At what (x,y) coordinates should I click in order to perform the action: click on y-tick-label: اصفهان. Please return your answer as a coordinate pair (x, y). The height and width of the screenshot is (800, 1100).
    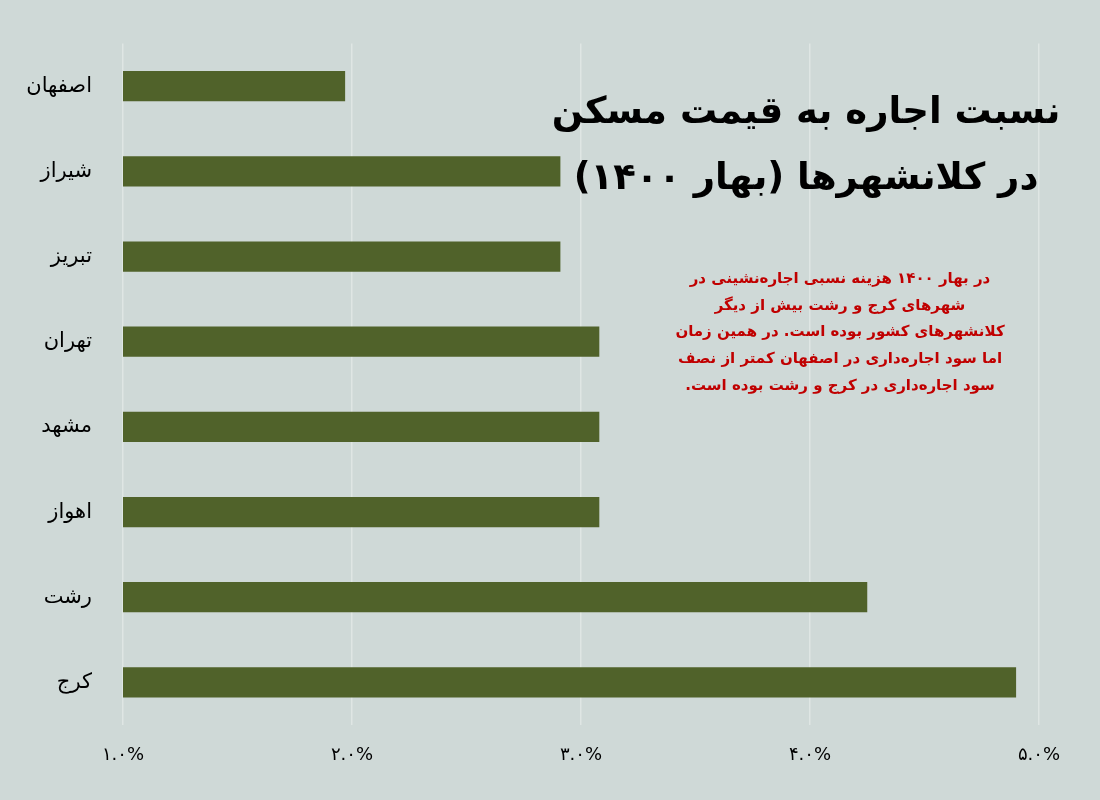
    Looking at the image, I should click on (59, 84).